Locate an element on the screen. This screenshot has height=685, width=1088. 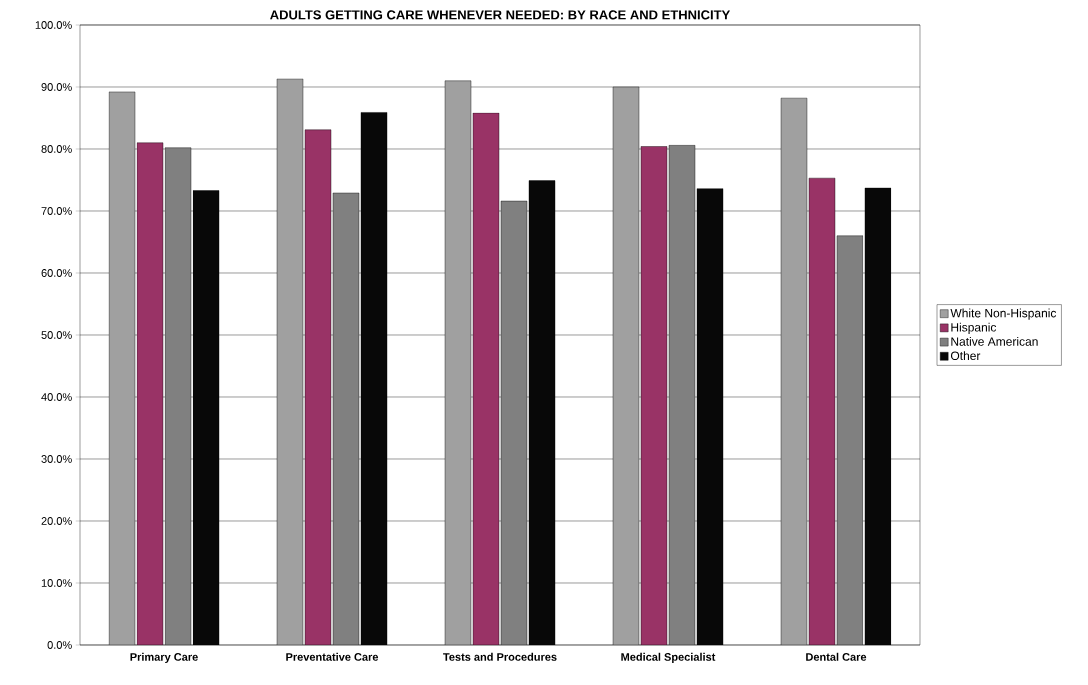
x-tick-label: Tests and Procedures is located at coordinates (500, 656).